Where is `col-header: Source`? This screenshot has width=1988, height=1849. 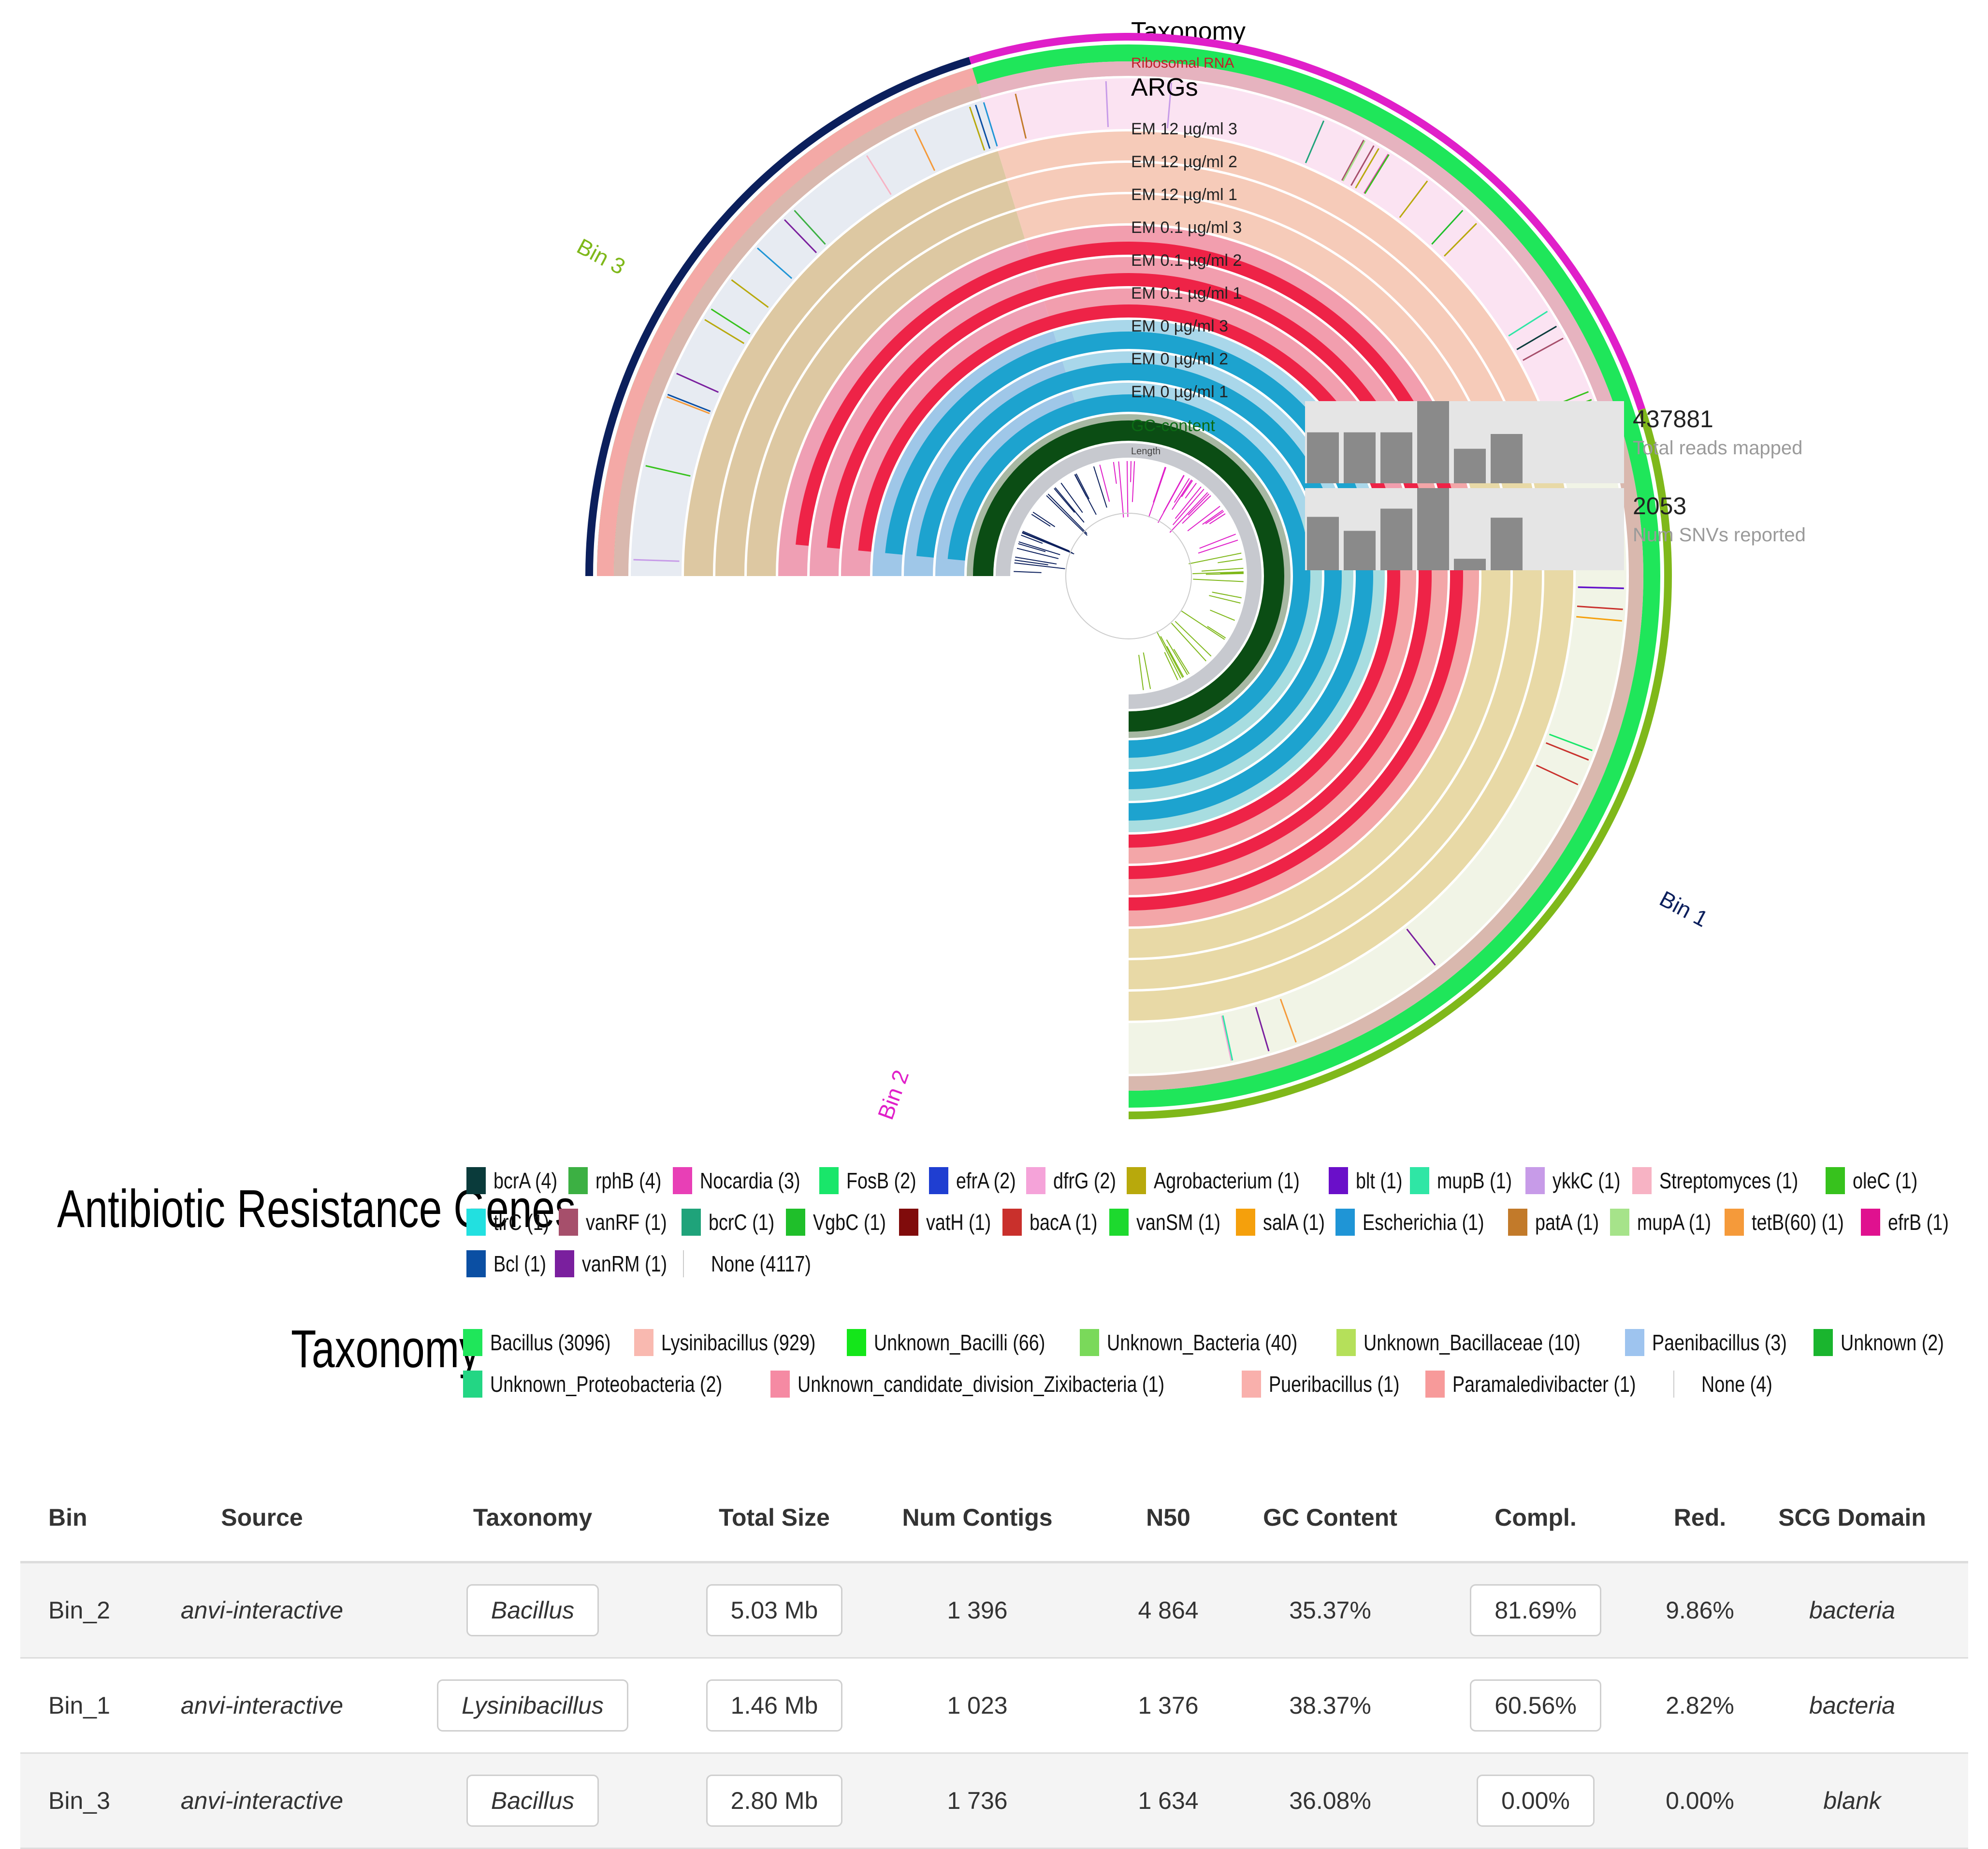 col-header: Source is located at coordinates (262, 1517).